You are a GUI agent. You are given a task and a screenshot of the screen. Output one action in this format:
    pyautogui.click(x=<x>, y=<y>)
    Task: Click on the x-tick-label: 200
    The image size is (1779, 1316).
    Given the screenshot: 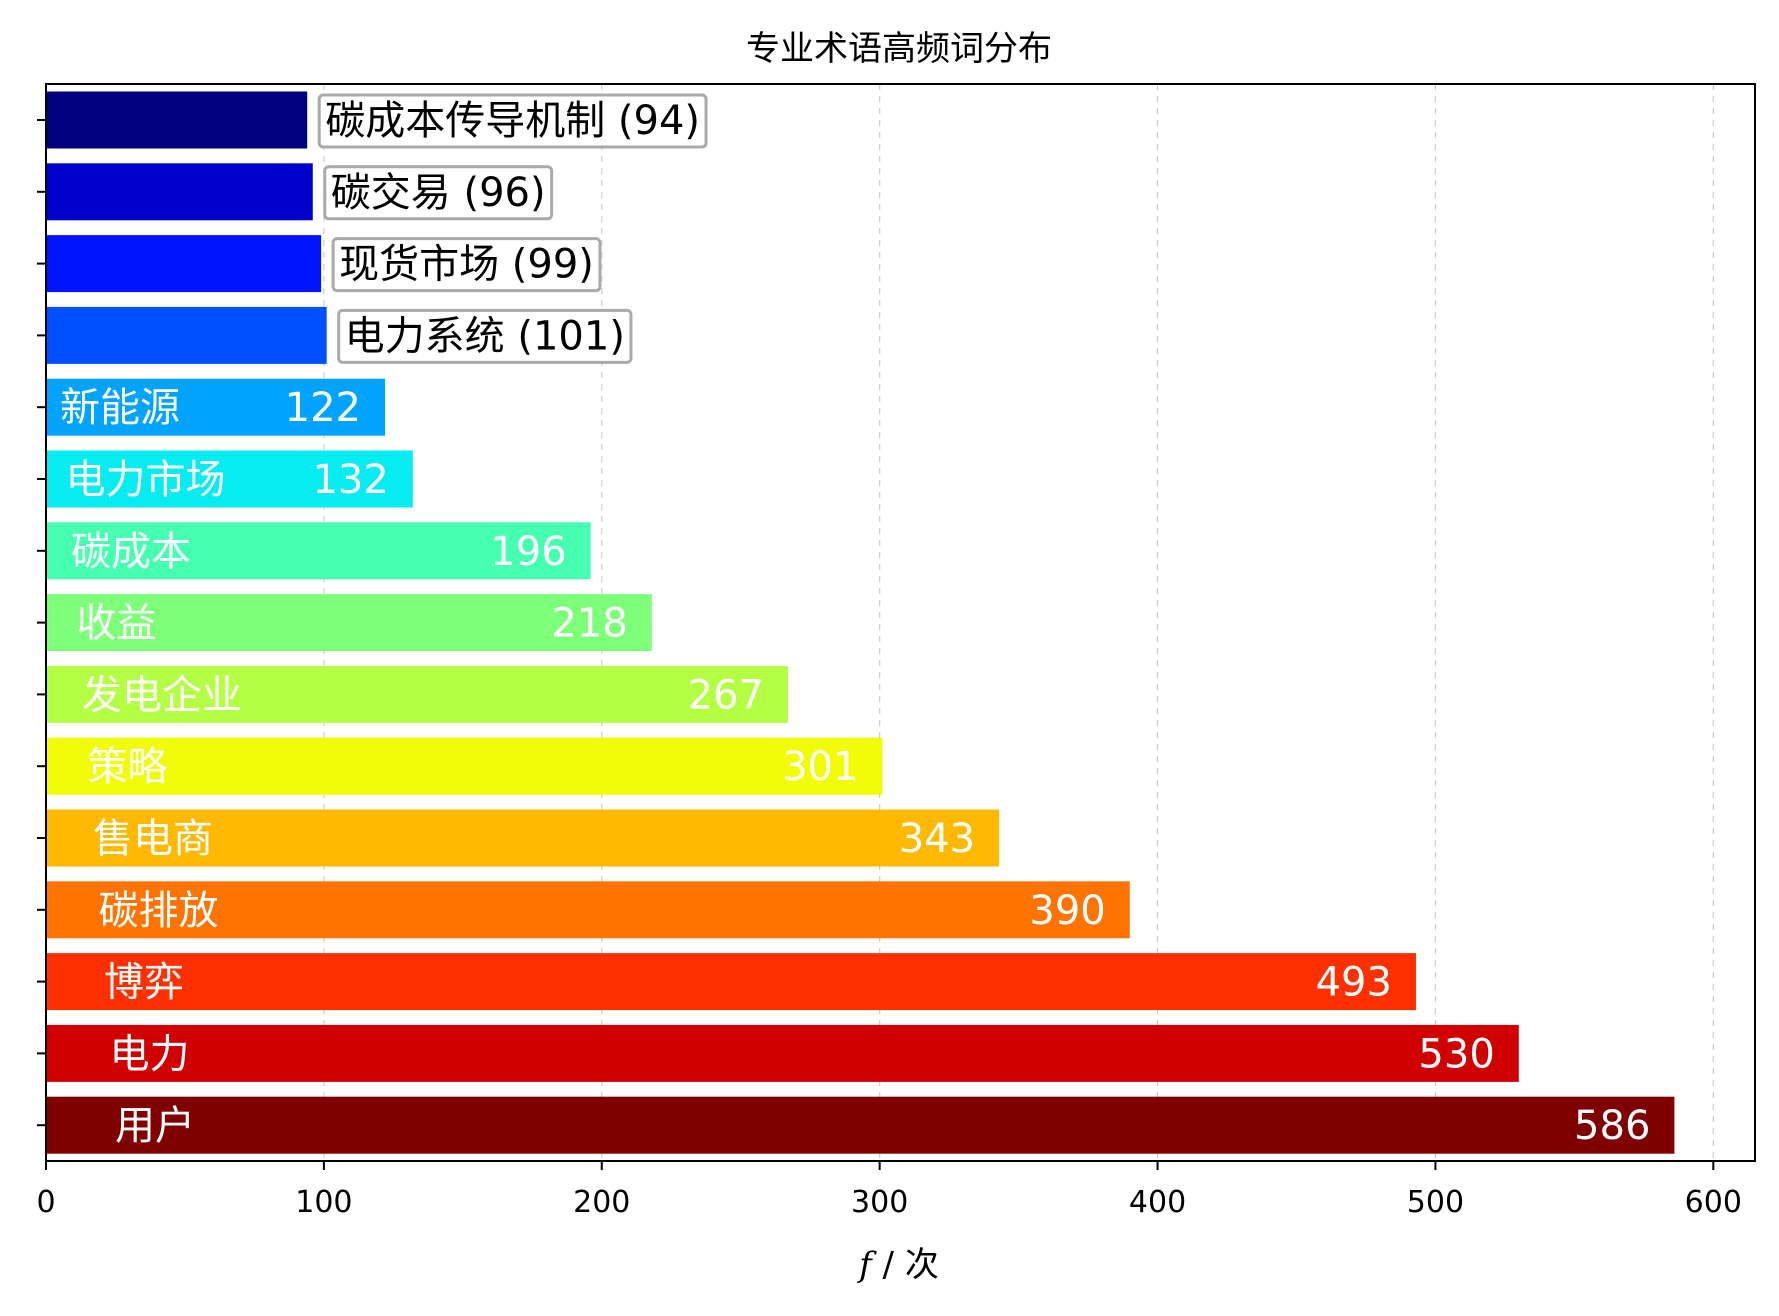 What is the action you would take?
    pyautogui.click(x=601, y=1202)
    